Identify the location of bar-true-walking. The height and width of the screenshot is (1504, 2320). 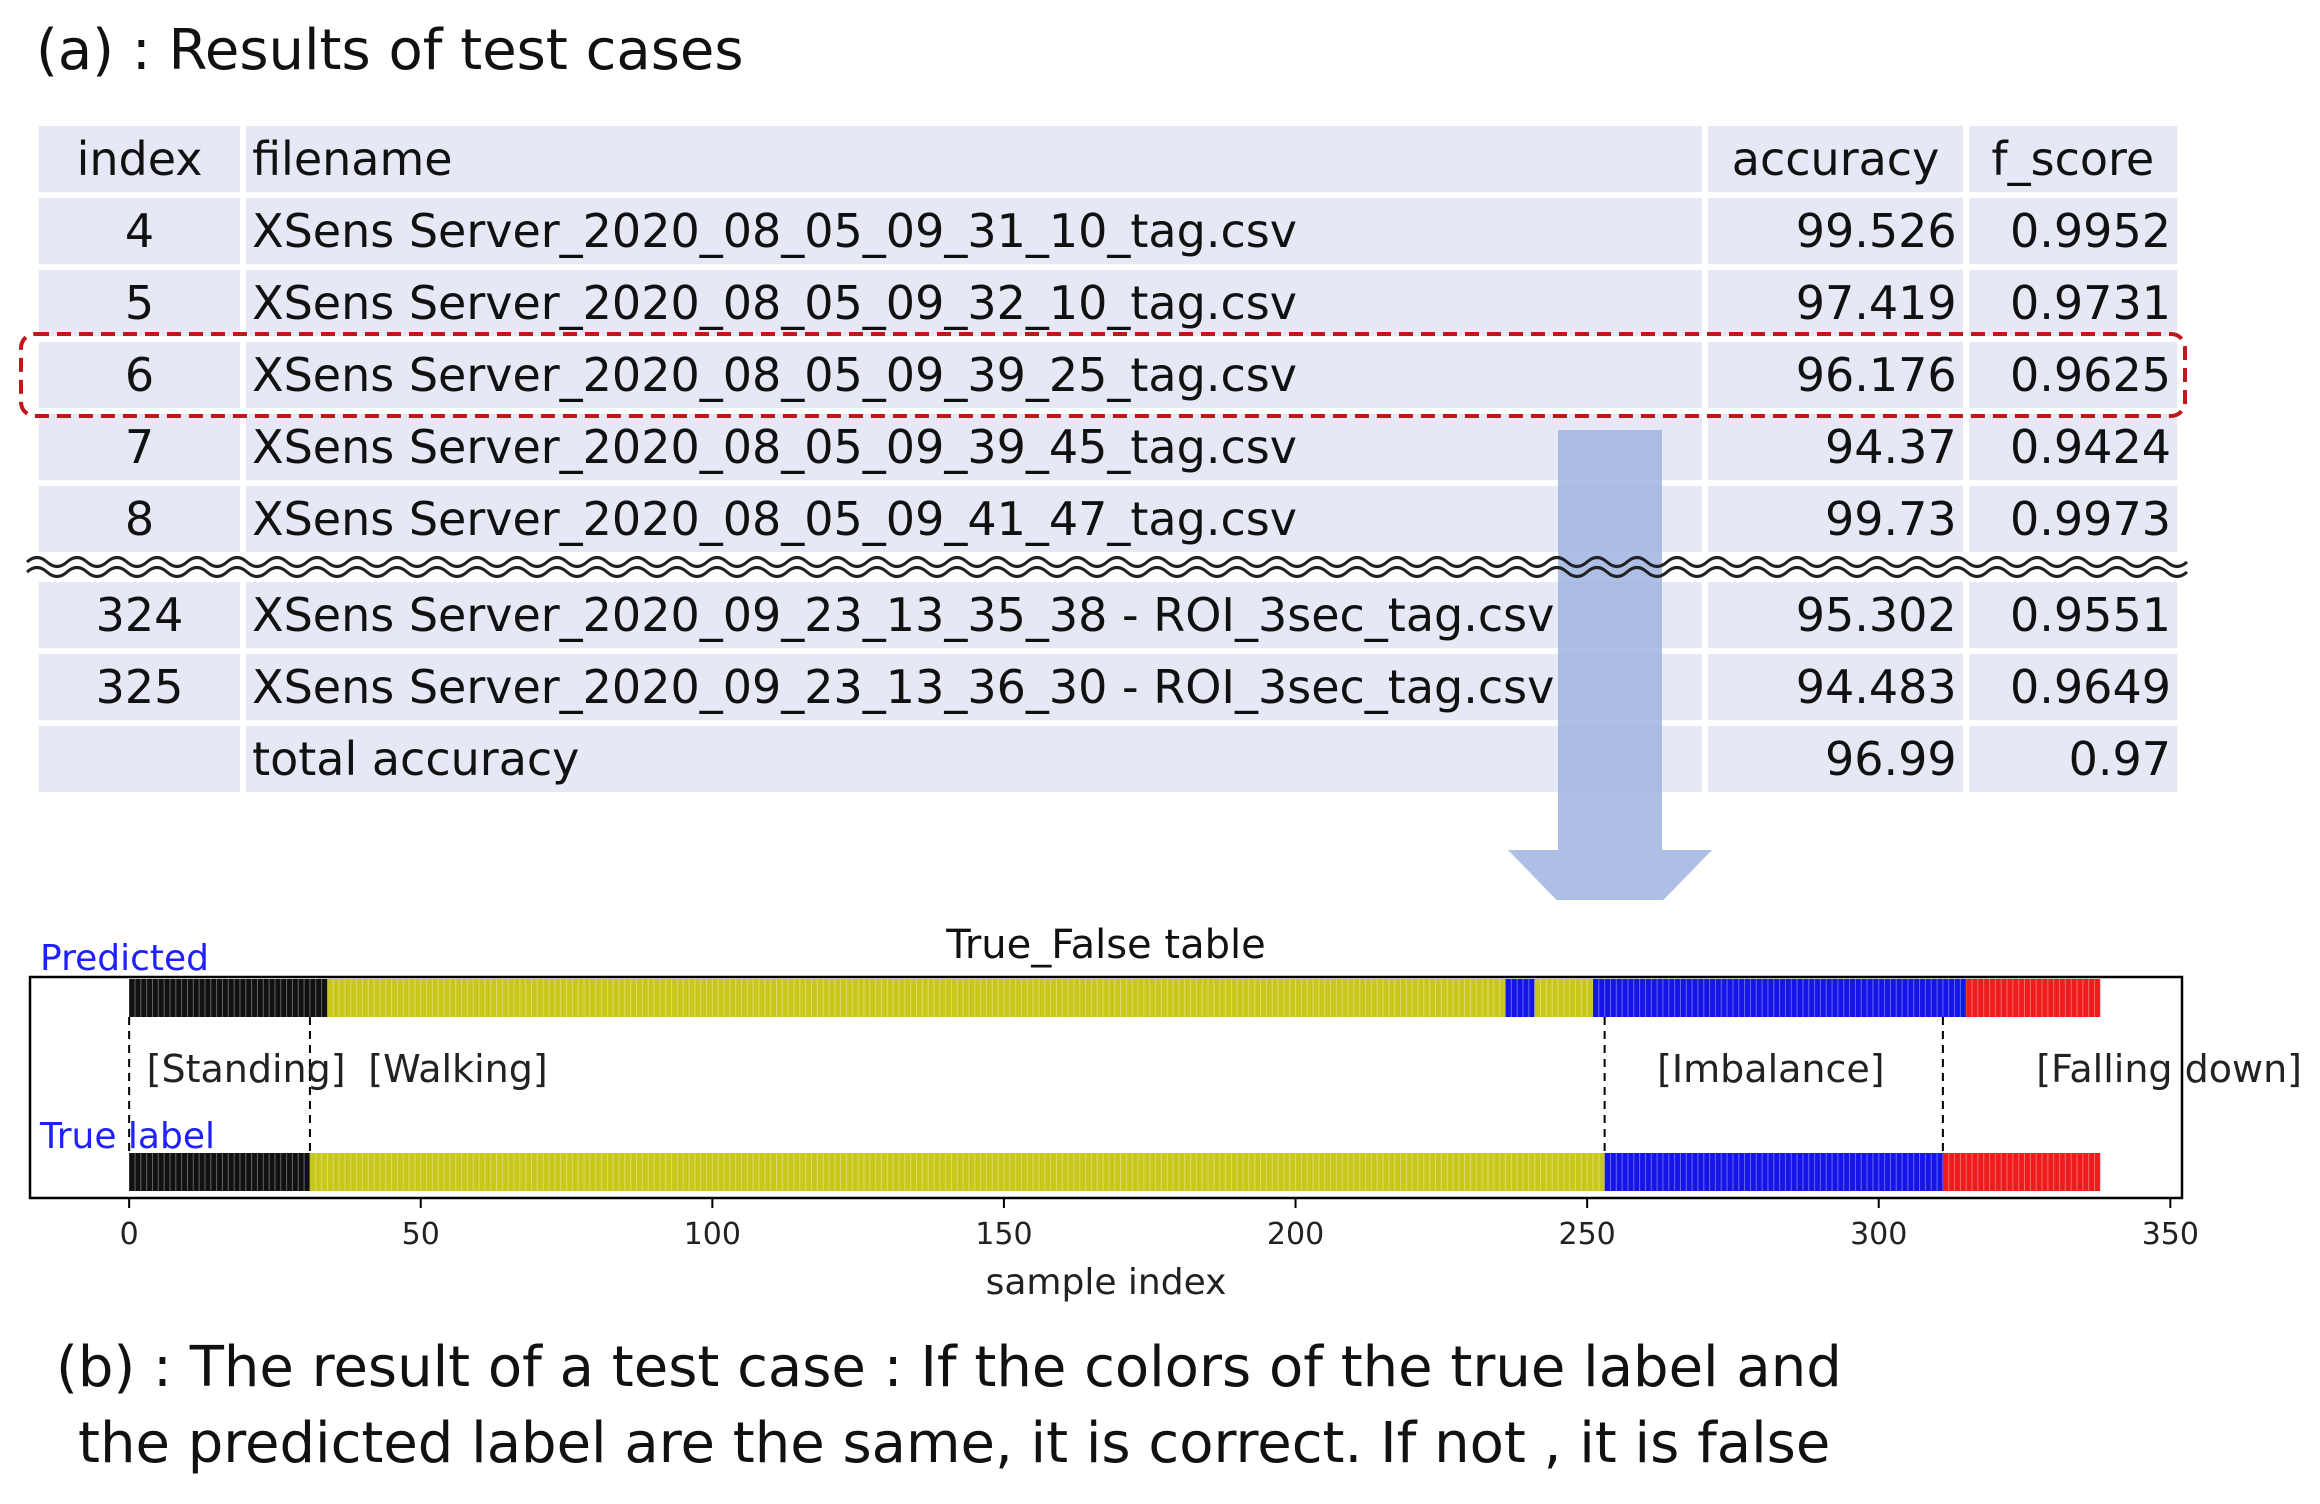
(957, 1172).